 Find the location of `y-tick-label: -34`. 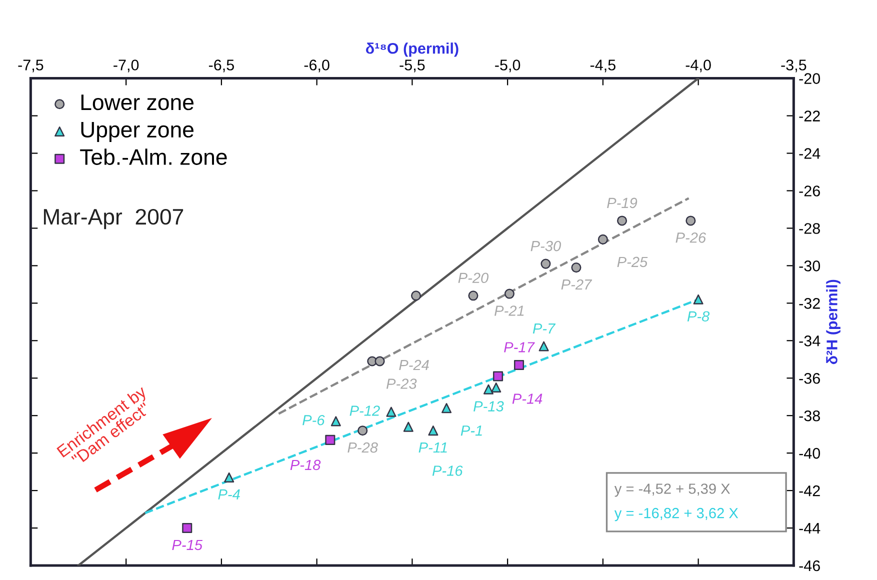

y-tick-label: -34 is located at coordinates (809, 341).